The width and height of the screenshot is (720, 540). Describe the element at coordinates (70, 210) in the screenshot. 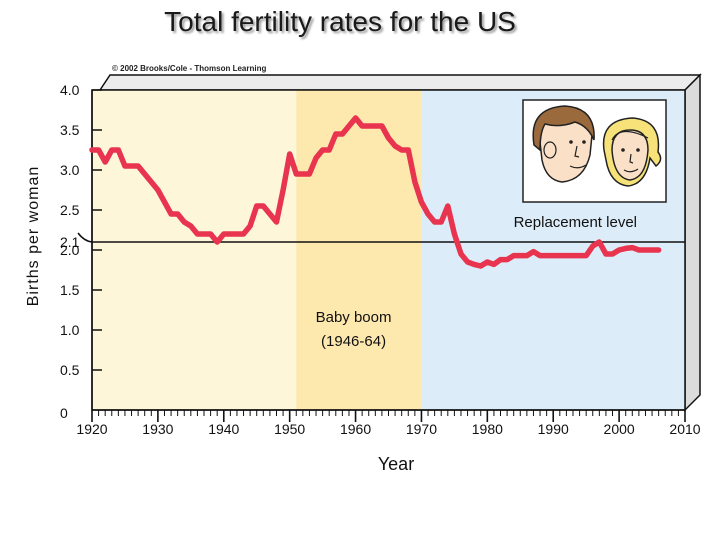

I see `y-tick-label: 2.5` at that location.